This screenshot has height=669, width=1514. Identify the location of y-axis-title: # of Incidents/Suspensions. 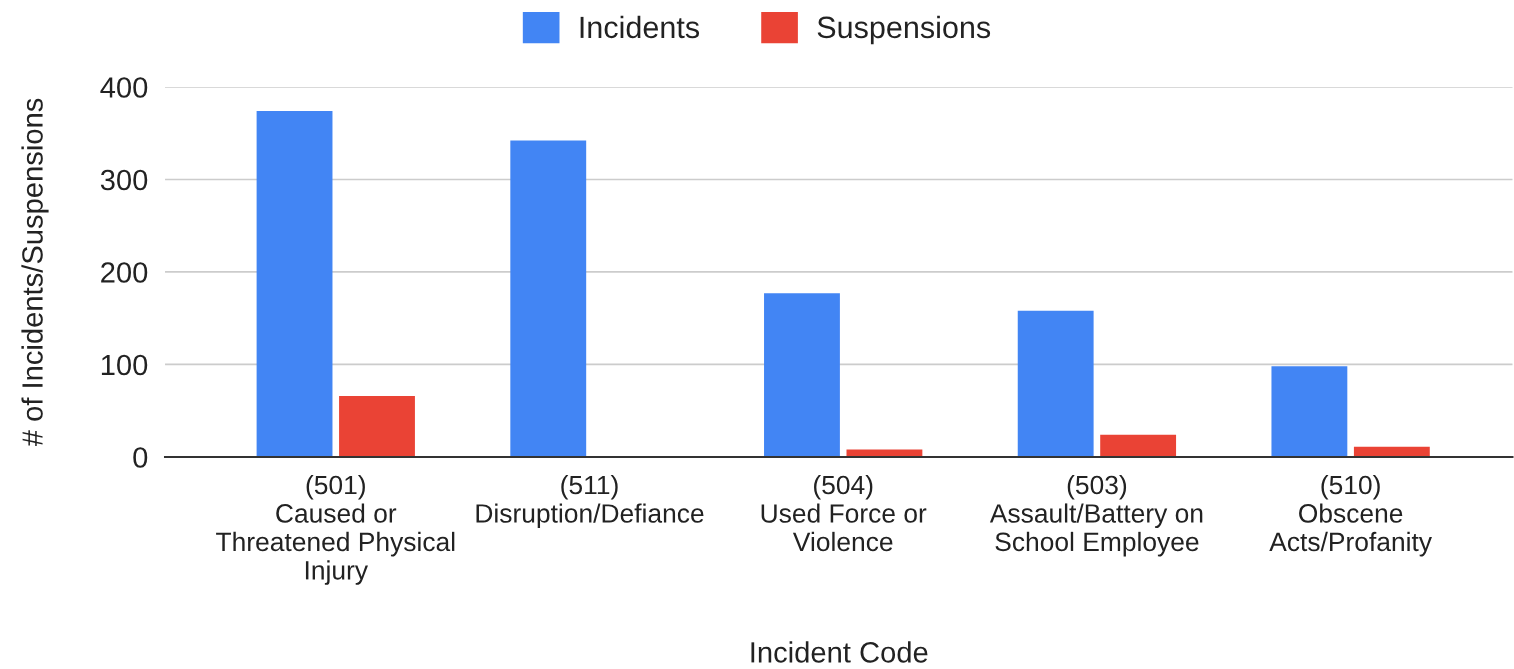
(35, 272).